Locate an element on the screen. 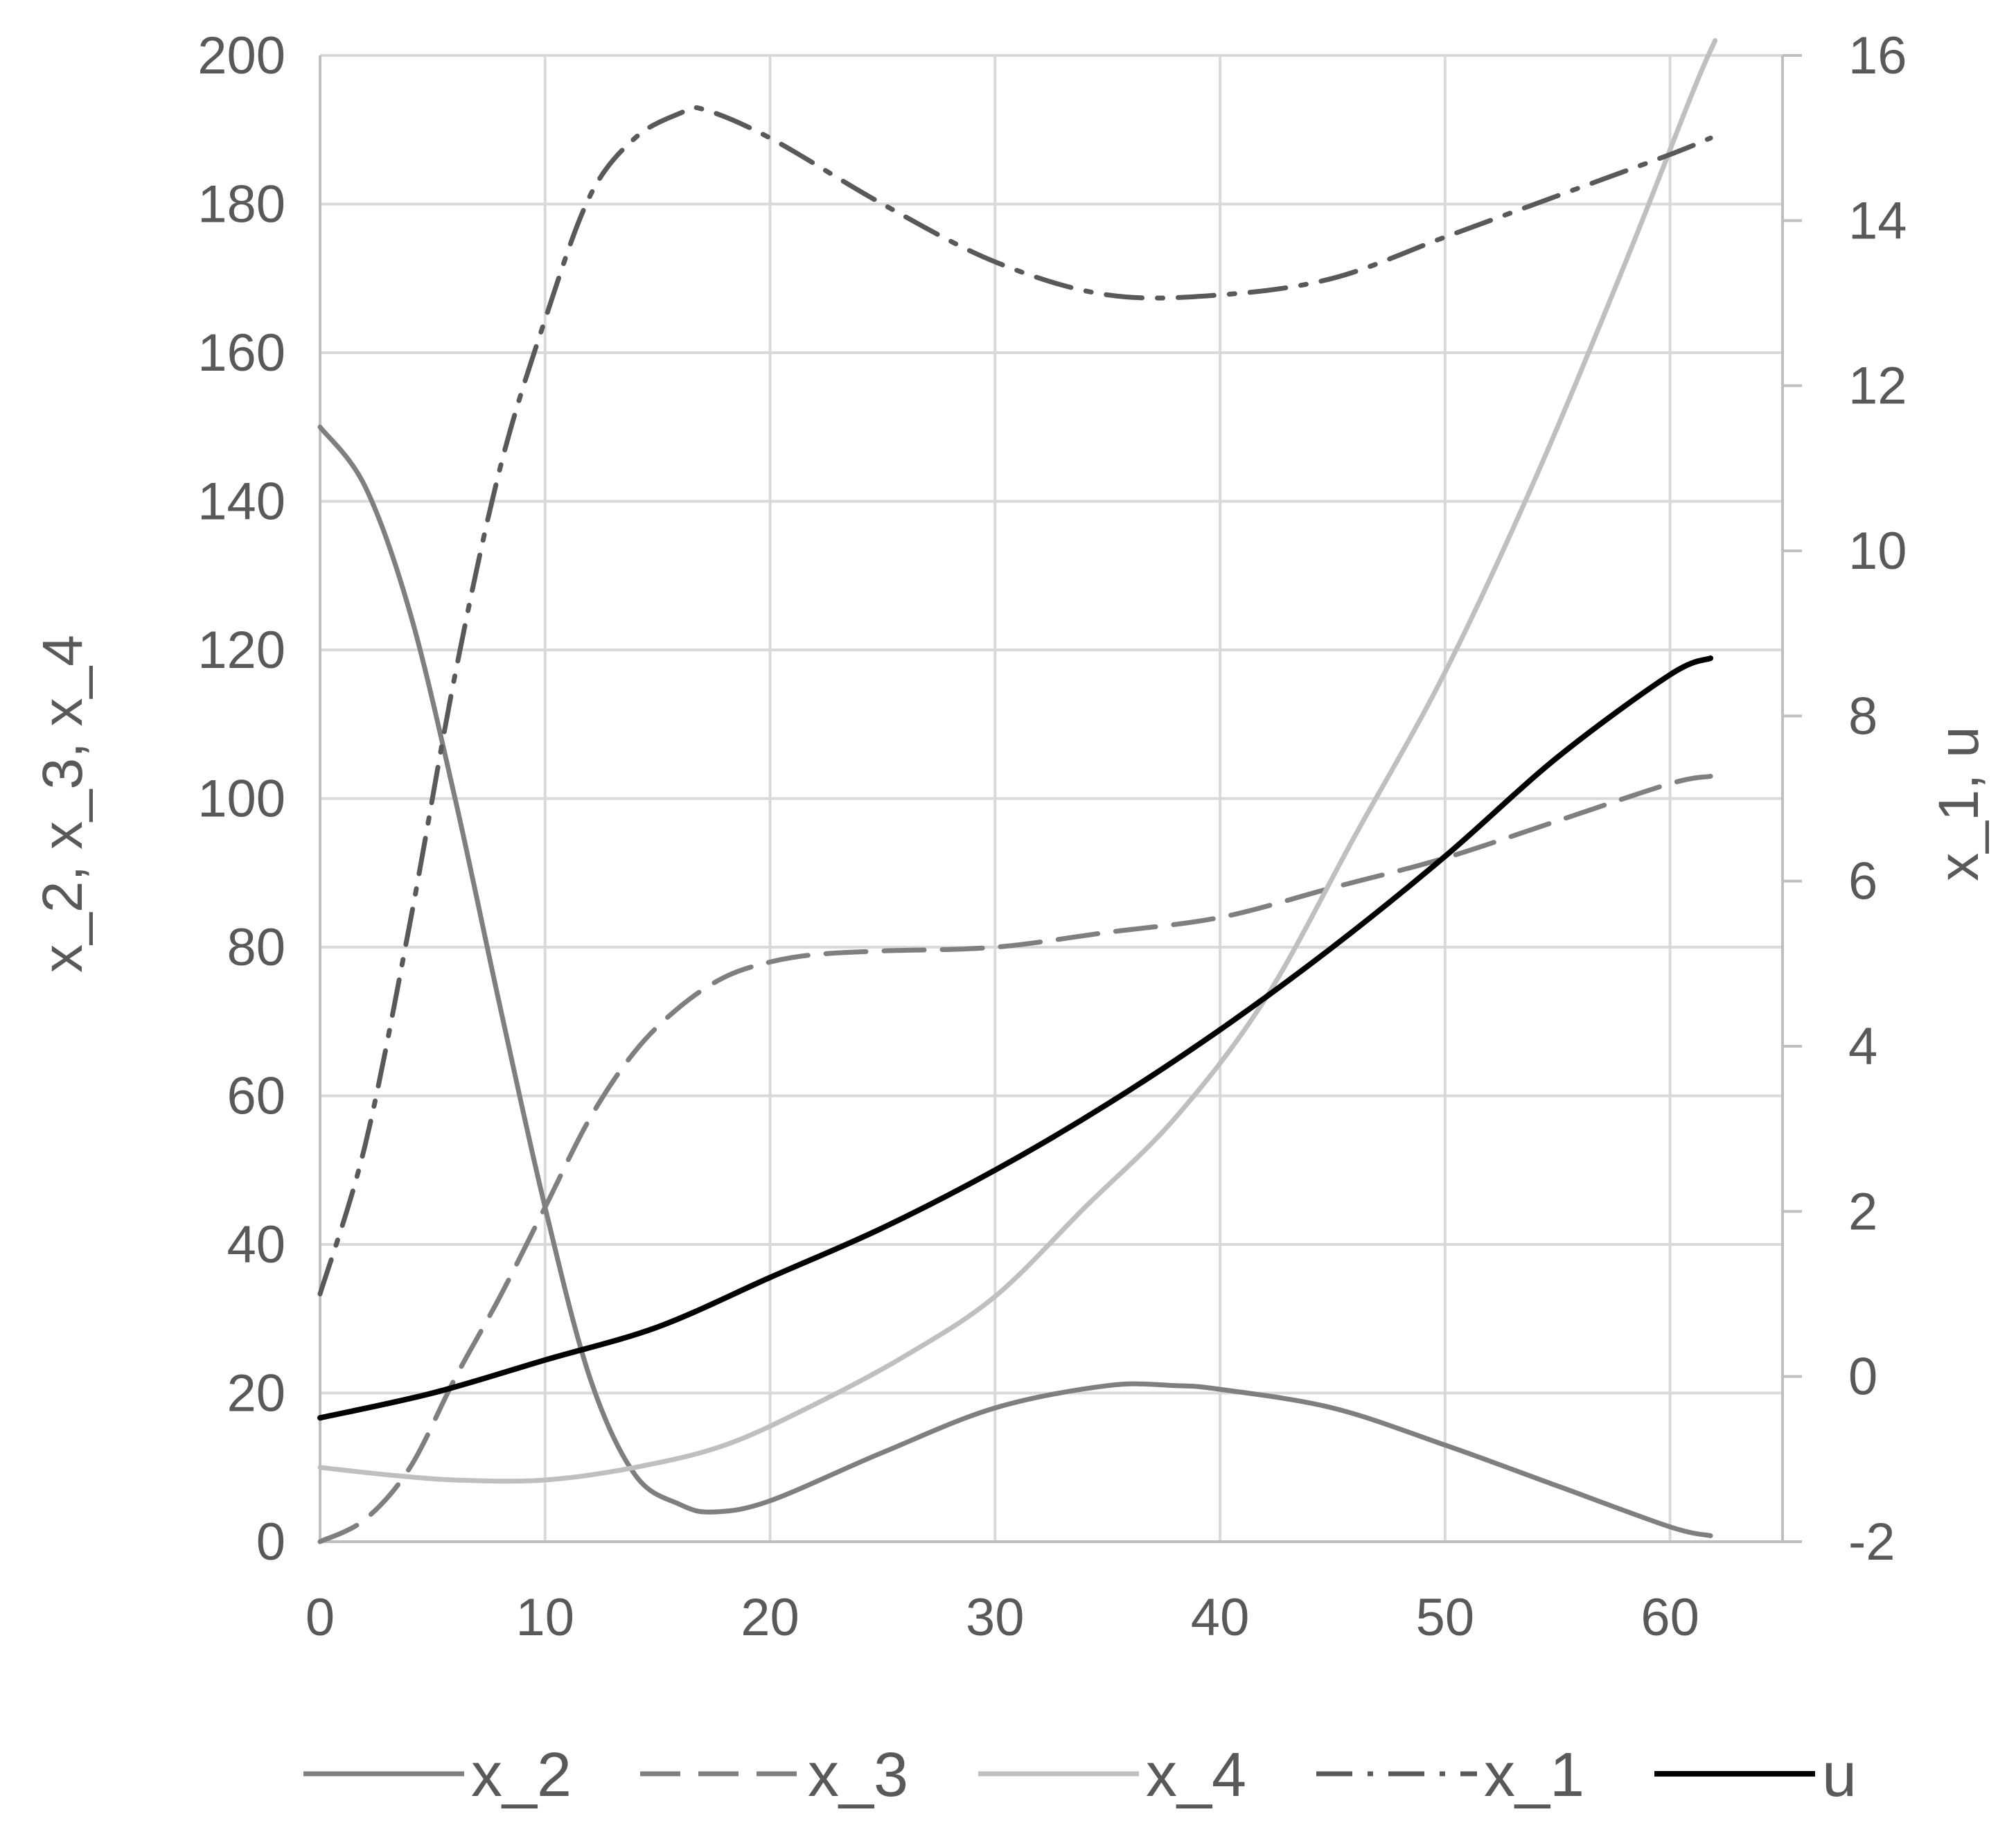  x-tick-label: 50 is located at coordinates (1445, 1618).